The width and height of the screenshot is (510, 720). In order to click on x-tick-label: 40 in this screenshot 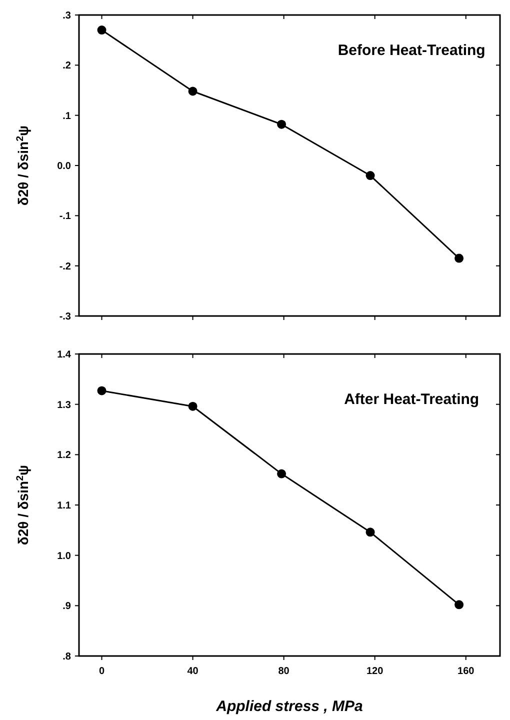, I will do `click(193, 671)`.